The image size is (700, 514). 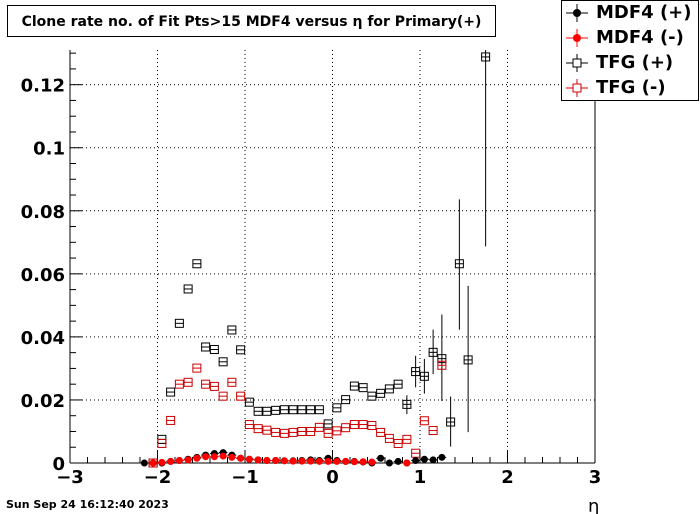 I want to click on legend-item-mdf4-minus: MDF4 (-), so click(x=631, y=38).